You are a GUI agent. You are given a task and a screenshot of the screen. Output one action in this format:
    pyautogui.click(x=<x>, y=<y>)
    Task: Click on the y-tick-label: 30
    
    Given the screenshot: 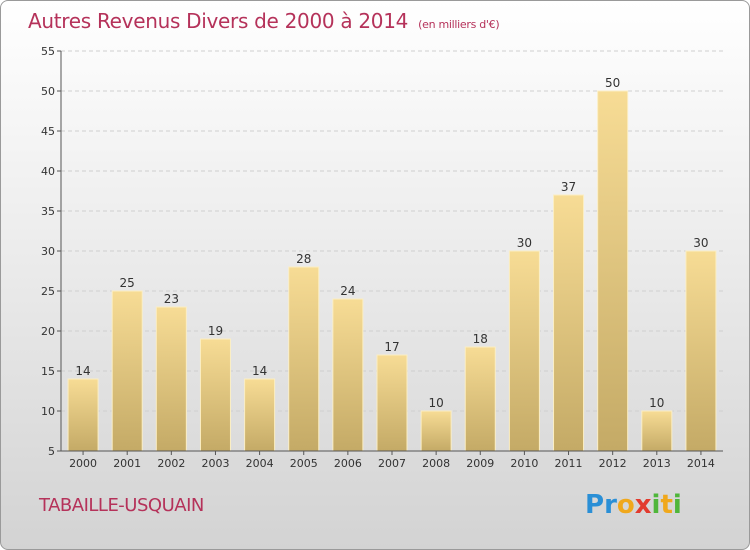 What is the action you would take?
    pyautogui.click(x=48, y=251)
    